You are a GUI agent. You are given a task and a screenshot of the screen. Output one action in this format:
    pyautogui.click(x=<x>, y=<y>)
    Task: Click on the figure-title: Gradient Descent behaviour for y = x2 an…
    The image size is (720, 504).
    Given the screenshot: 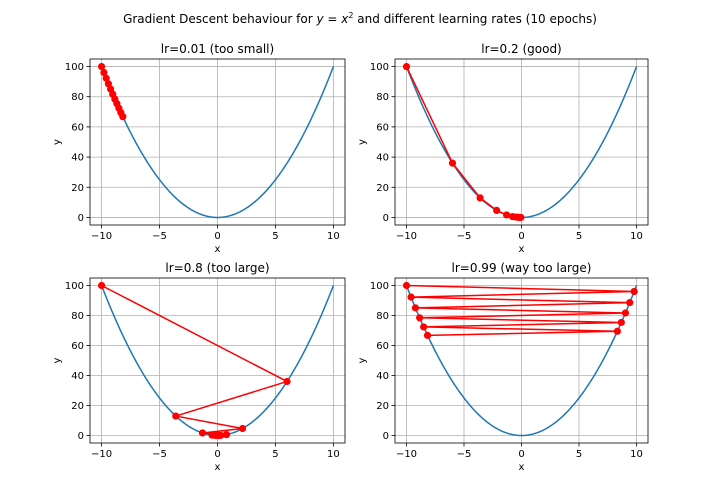 What is the action you would take?
    pyautogui.click(x=360, y=18)
    